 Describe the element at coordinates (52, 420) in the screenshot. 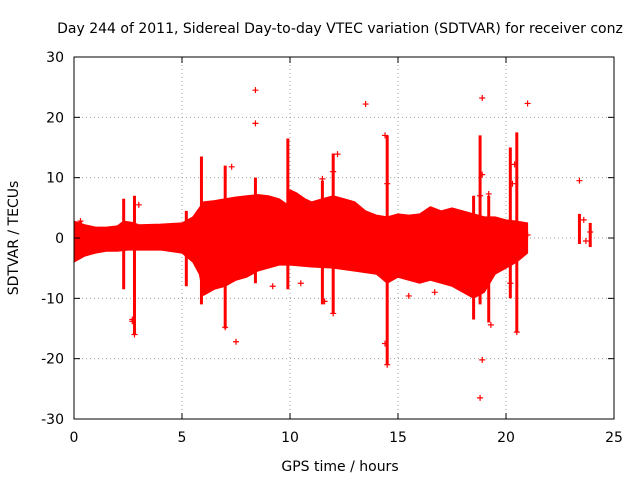

I see `y-tick-label: -30` at that location.